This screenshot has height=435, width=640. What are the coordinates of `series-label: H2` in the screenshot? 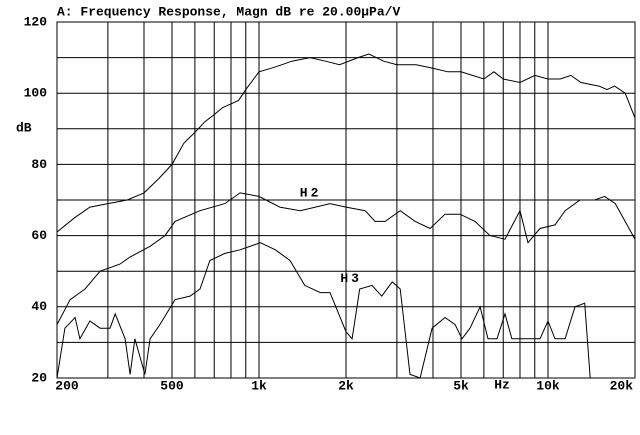 It's located at (311, 193).